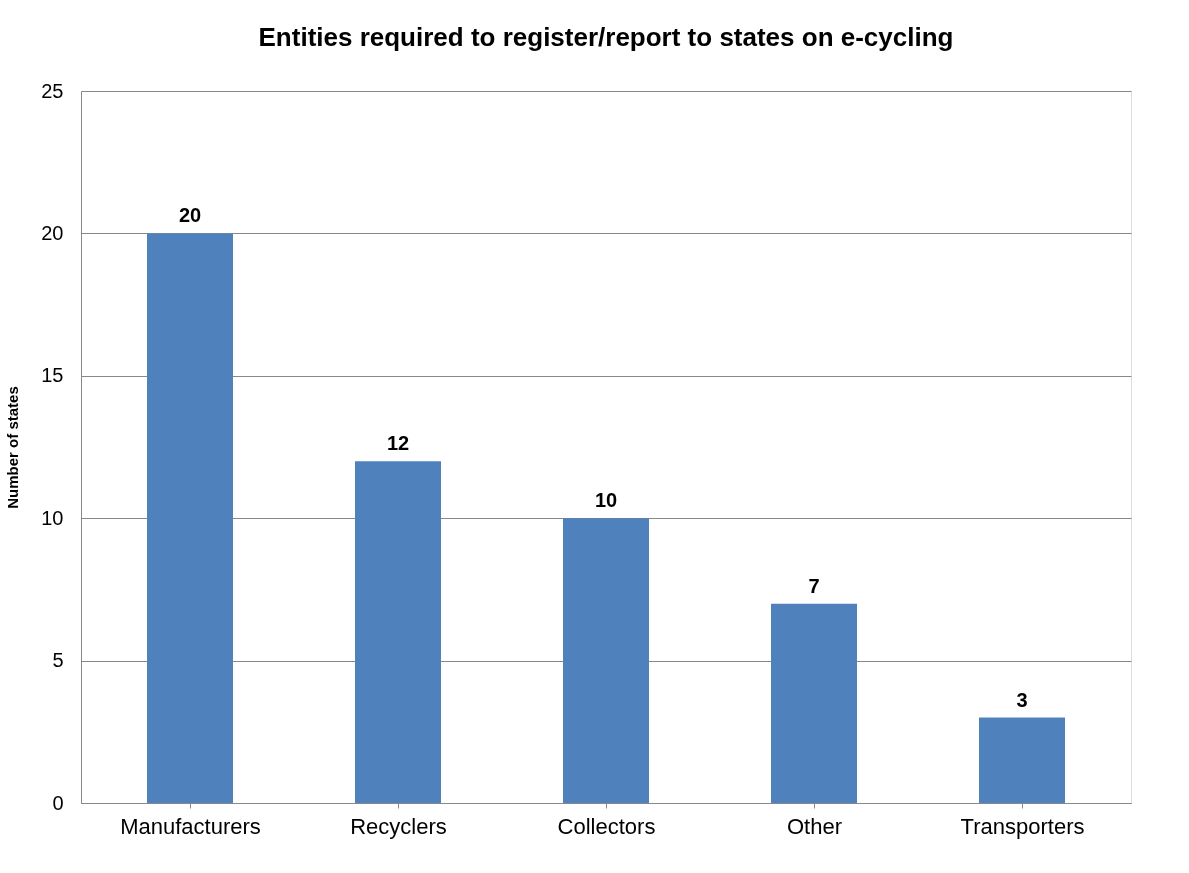 This screenshot has width=1189, height=873. I want to click on y-axis-title: Number of states, so click(13, 447).